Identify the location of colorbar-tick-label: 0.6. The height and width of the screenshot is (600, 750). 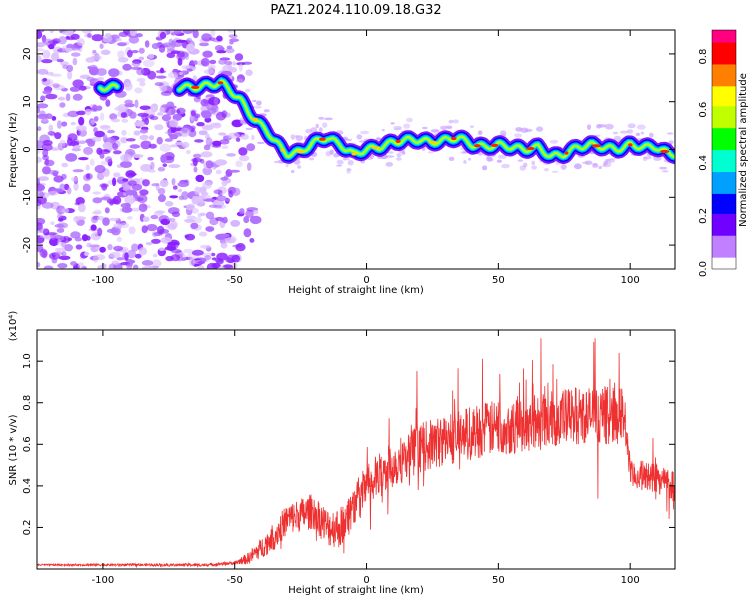
(703, 110).